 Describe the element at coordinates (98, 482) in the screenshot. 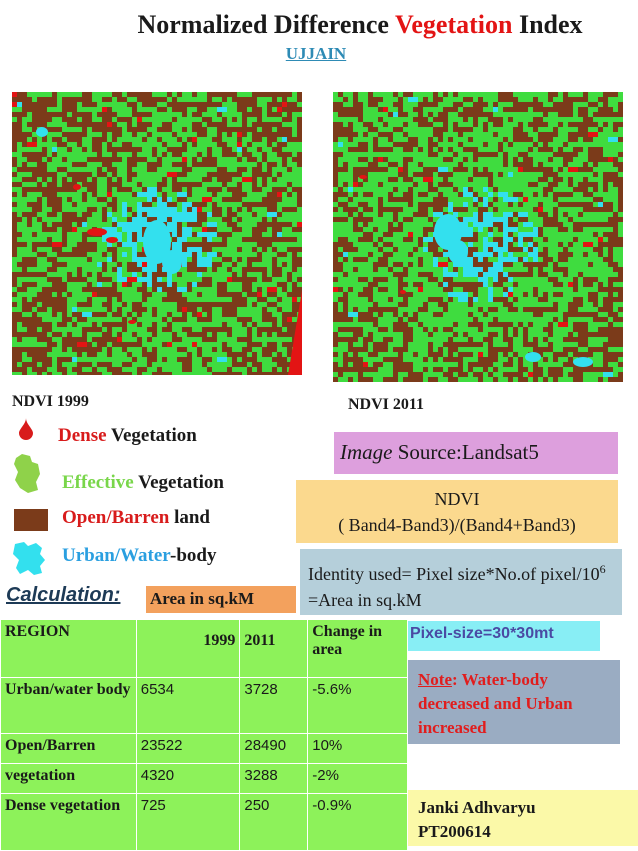

I see `legend-effective-key: Effective` at that location.